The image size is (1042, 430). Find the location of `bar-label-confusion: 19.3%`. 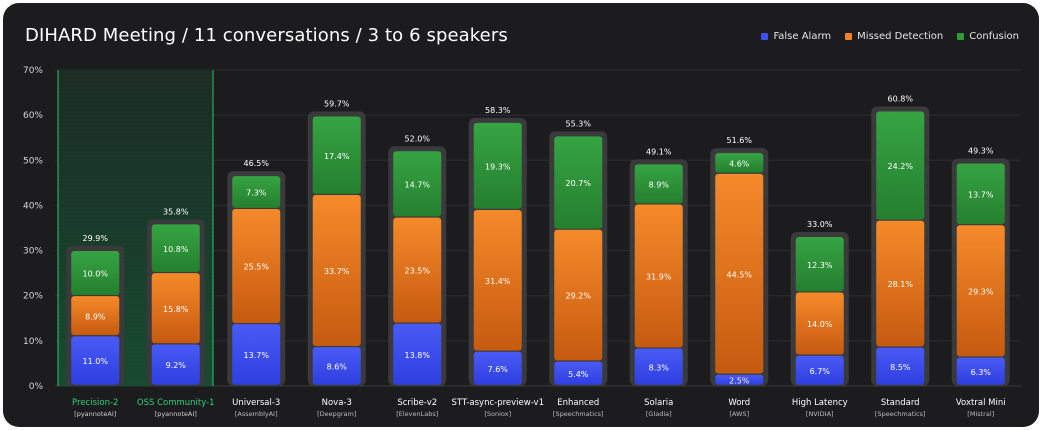

bar-label-confusion: 19.3% is located at coordinates (498, 166).